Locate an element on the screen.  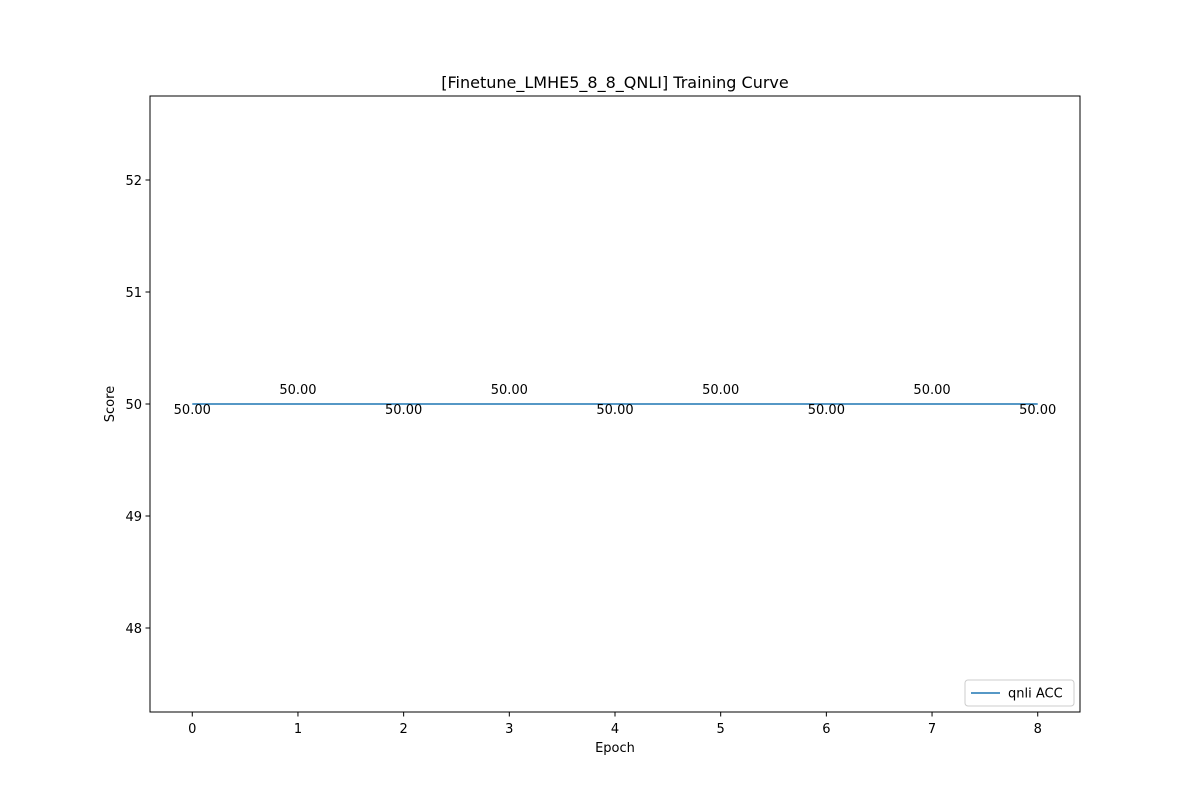
x-tick-label: 3 is located at coordinates (509, 729).